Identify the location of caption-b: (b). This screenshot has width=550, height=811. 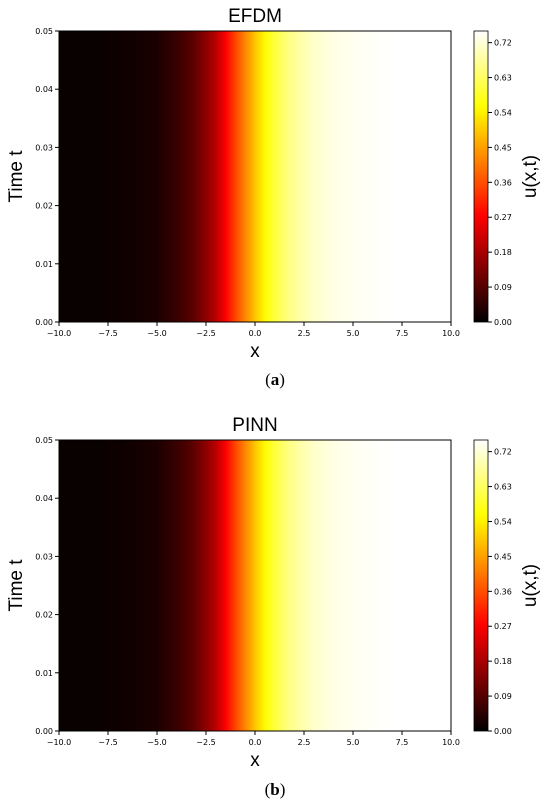
(275, 789).